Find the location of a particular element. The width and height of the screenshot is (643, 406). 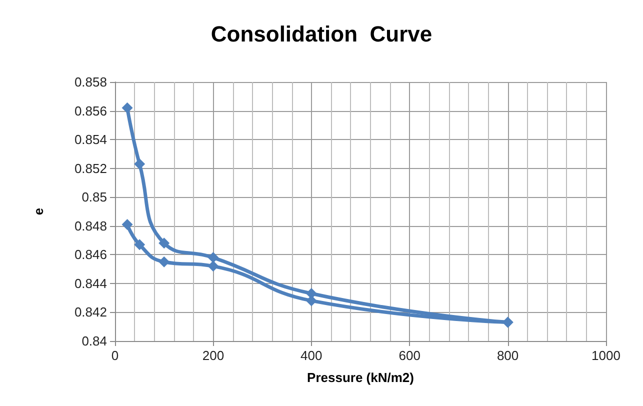

y-tick-label: 0.854 is located at coordinates (90, 140).